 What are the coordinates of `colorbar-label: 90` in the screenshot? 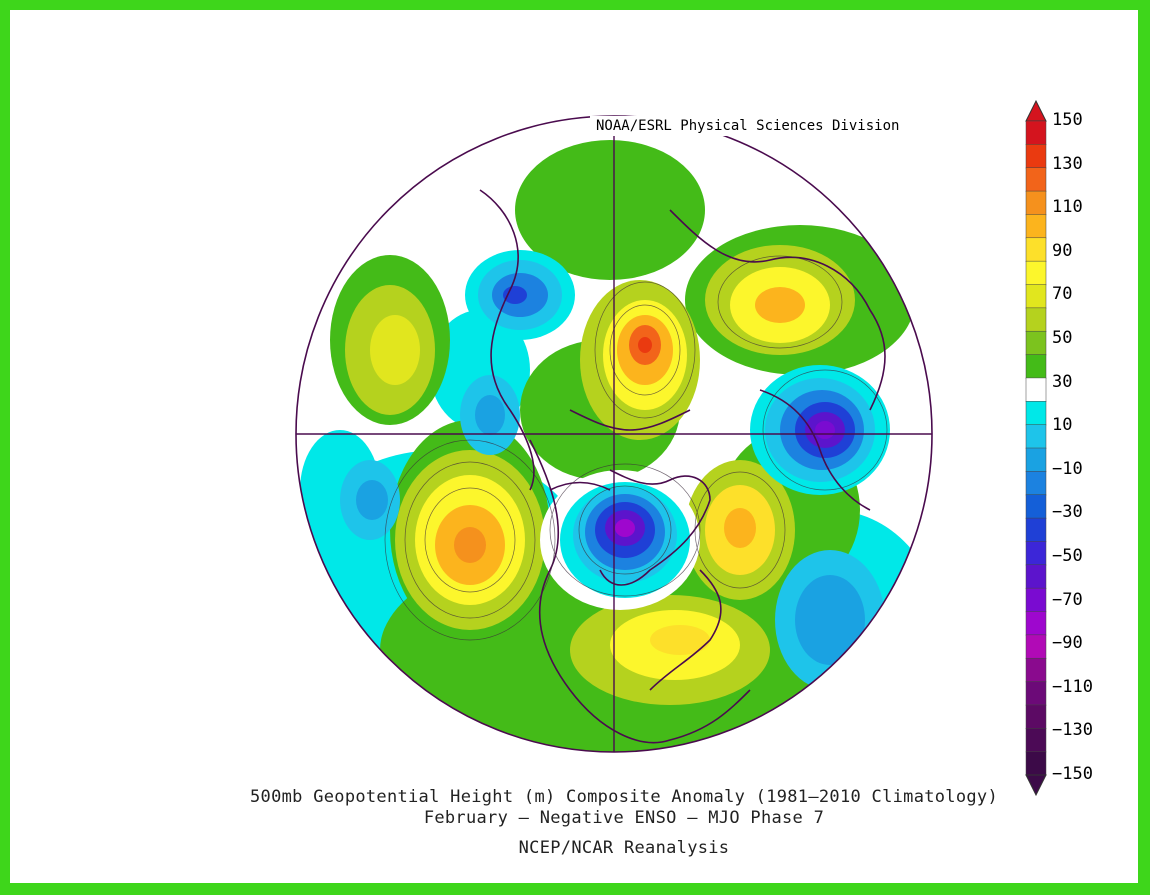 It's located at (1062, 250).